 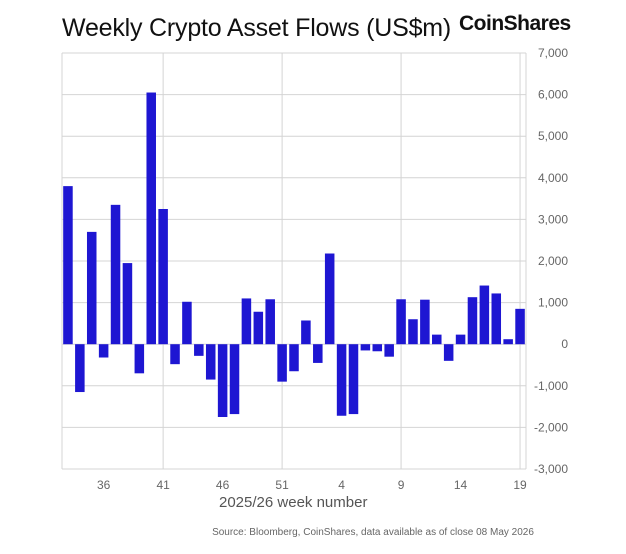 What do you see at coordinates (553, 95) in the screenshot?
I see `y-tick-label: 6,000` at bounding box center [553, 95].